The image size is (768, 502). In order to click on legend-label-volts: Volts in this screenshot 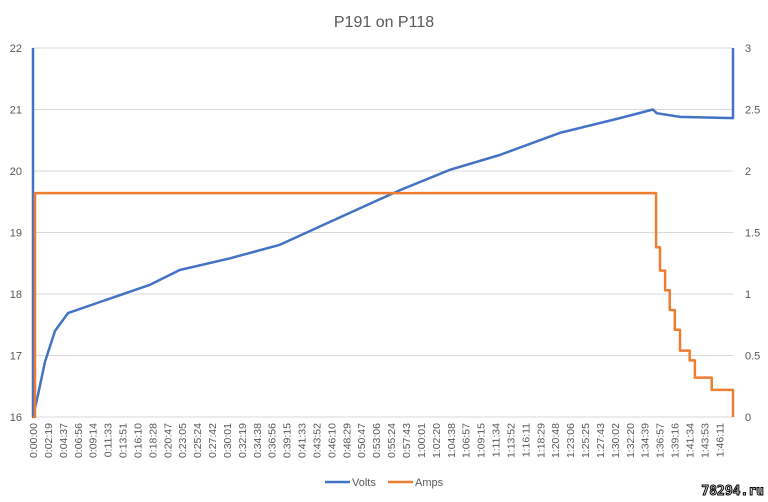, I will do `click(364, 483)`.